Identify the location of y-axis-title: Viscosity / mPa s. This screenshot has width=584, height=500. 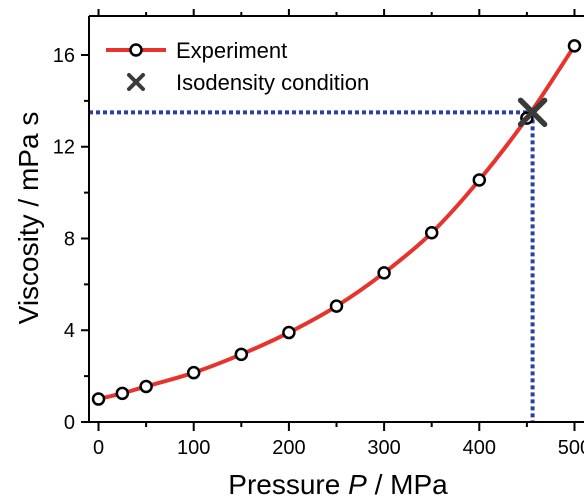
(28, 218).